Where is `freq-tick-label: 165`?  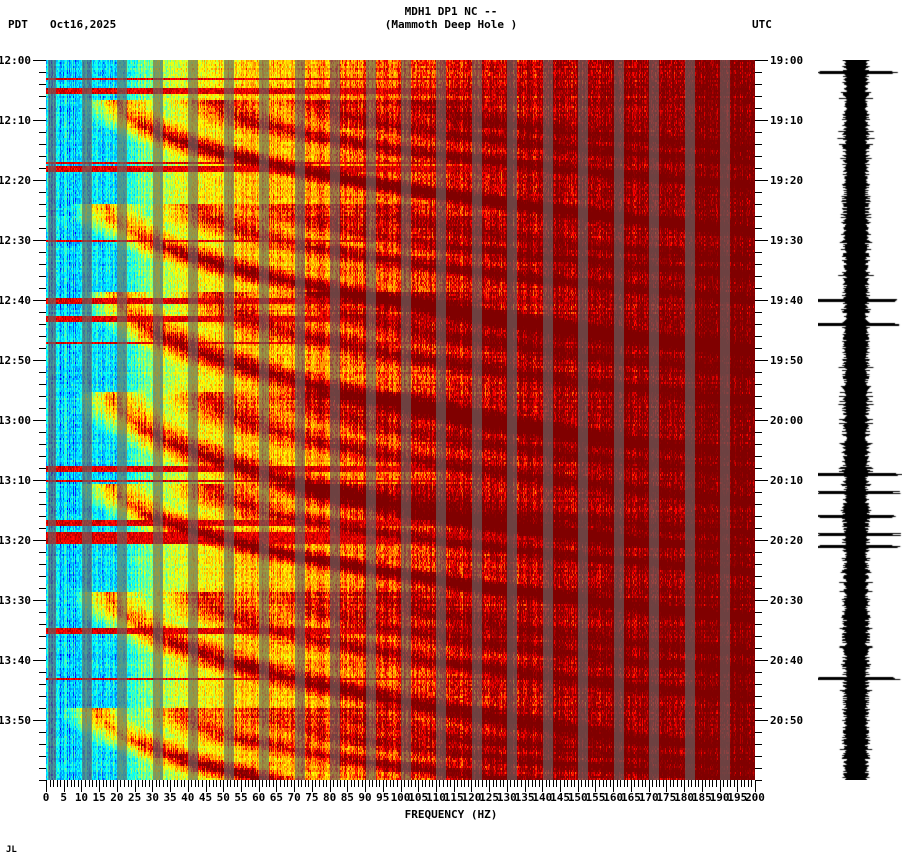
freq-tick-label: 165 is located at coordinates (630, 797).